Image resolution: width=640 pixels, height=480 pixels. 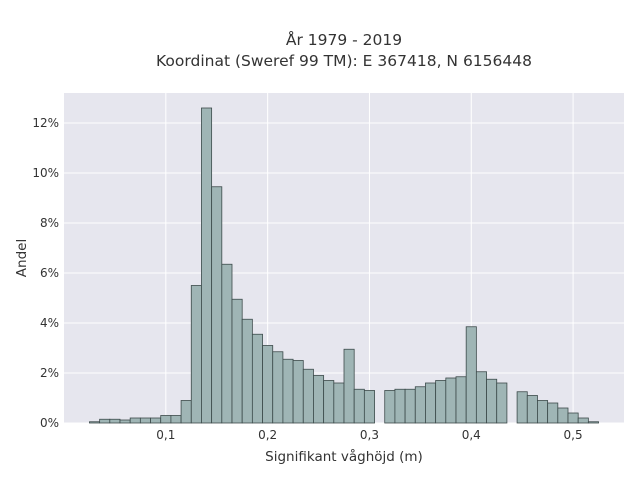 I want to click on chart-title-line-1: År 1979 - 2019, so click(x=344, y=39).